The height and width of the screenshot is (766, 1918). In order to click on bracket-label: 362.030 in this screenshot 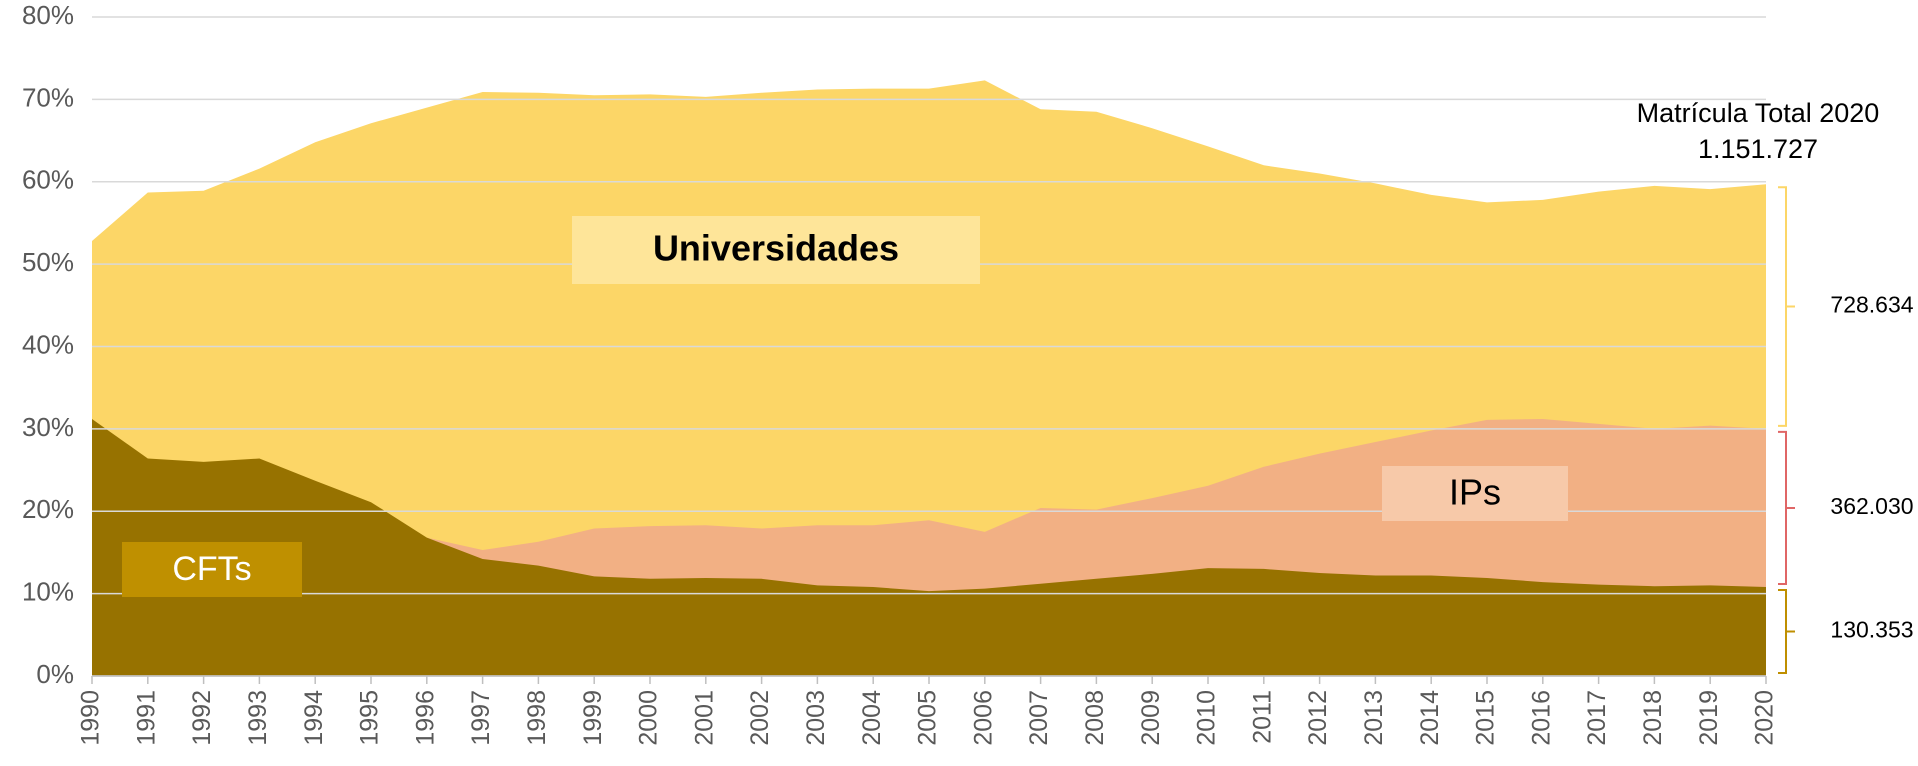, I will do `click(1871, 506)`.